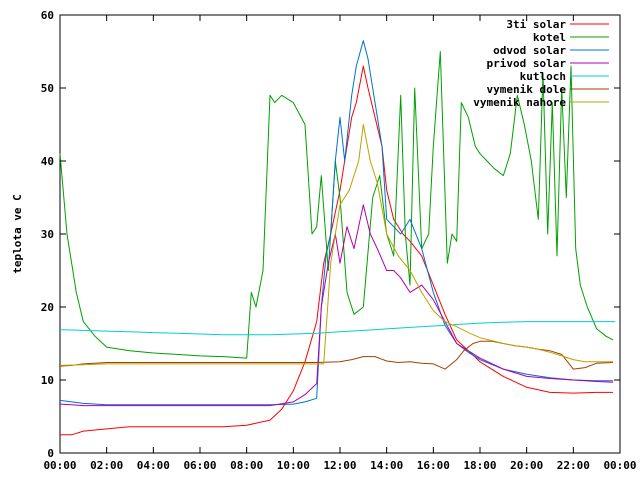 Image resolution: width=640 pixels, height=480 pixels. Describe the element at coordinates (527, 89) in the screenshot. I see `legend-label: vymenik dole` at that location.